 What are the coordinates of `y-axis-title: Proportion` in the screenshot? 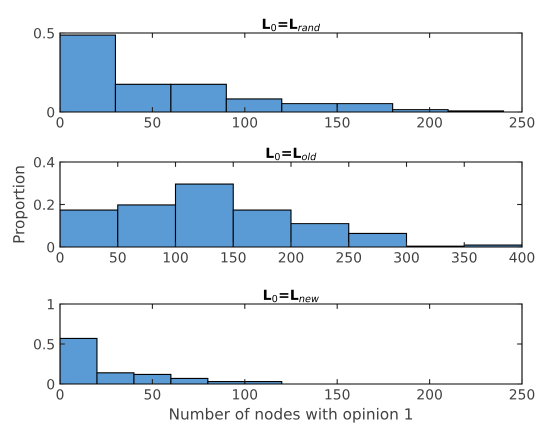 It's located at (20, 204).